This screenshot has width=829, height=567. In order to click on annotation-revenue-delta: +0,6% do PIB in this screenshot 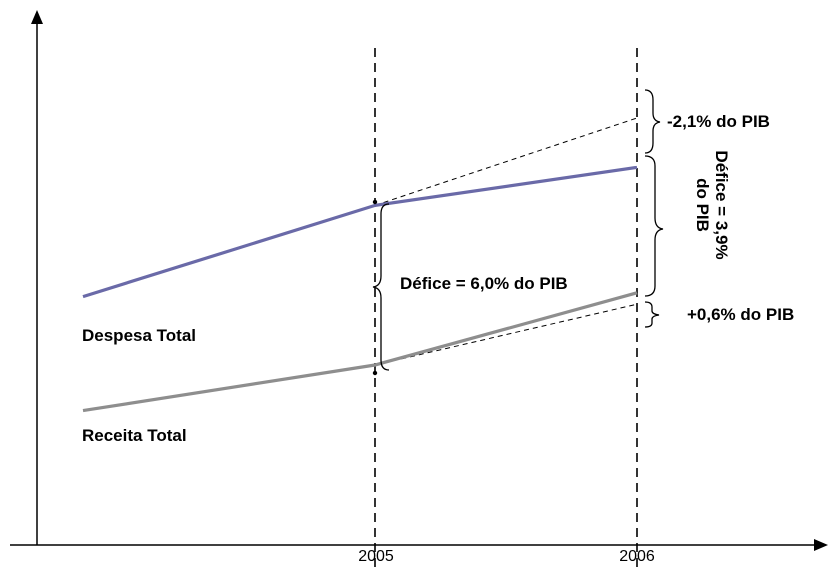, I will do `click(740, 314)`.